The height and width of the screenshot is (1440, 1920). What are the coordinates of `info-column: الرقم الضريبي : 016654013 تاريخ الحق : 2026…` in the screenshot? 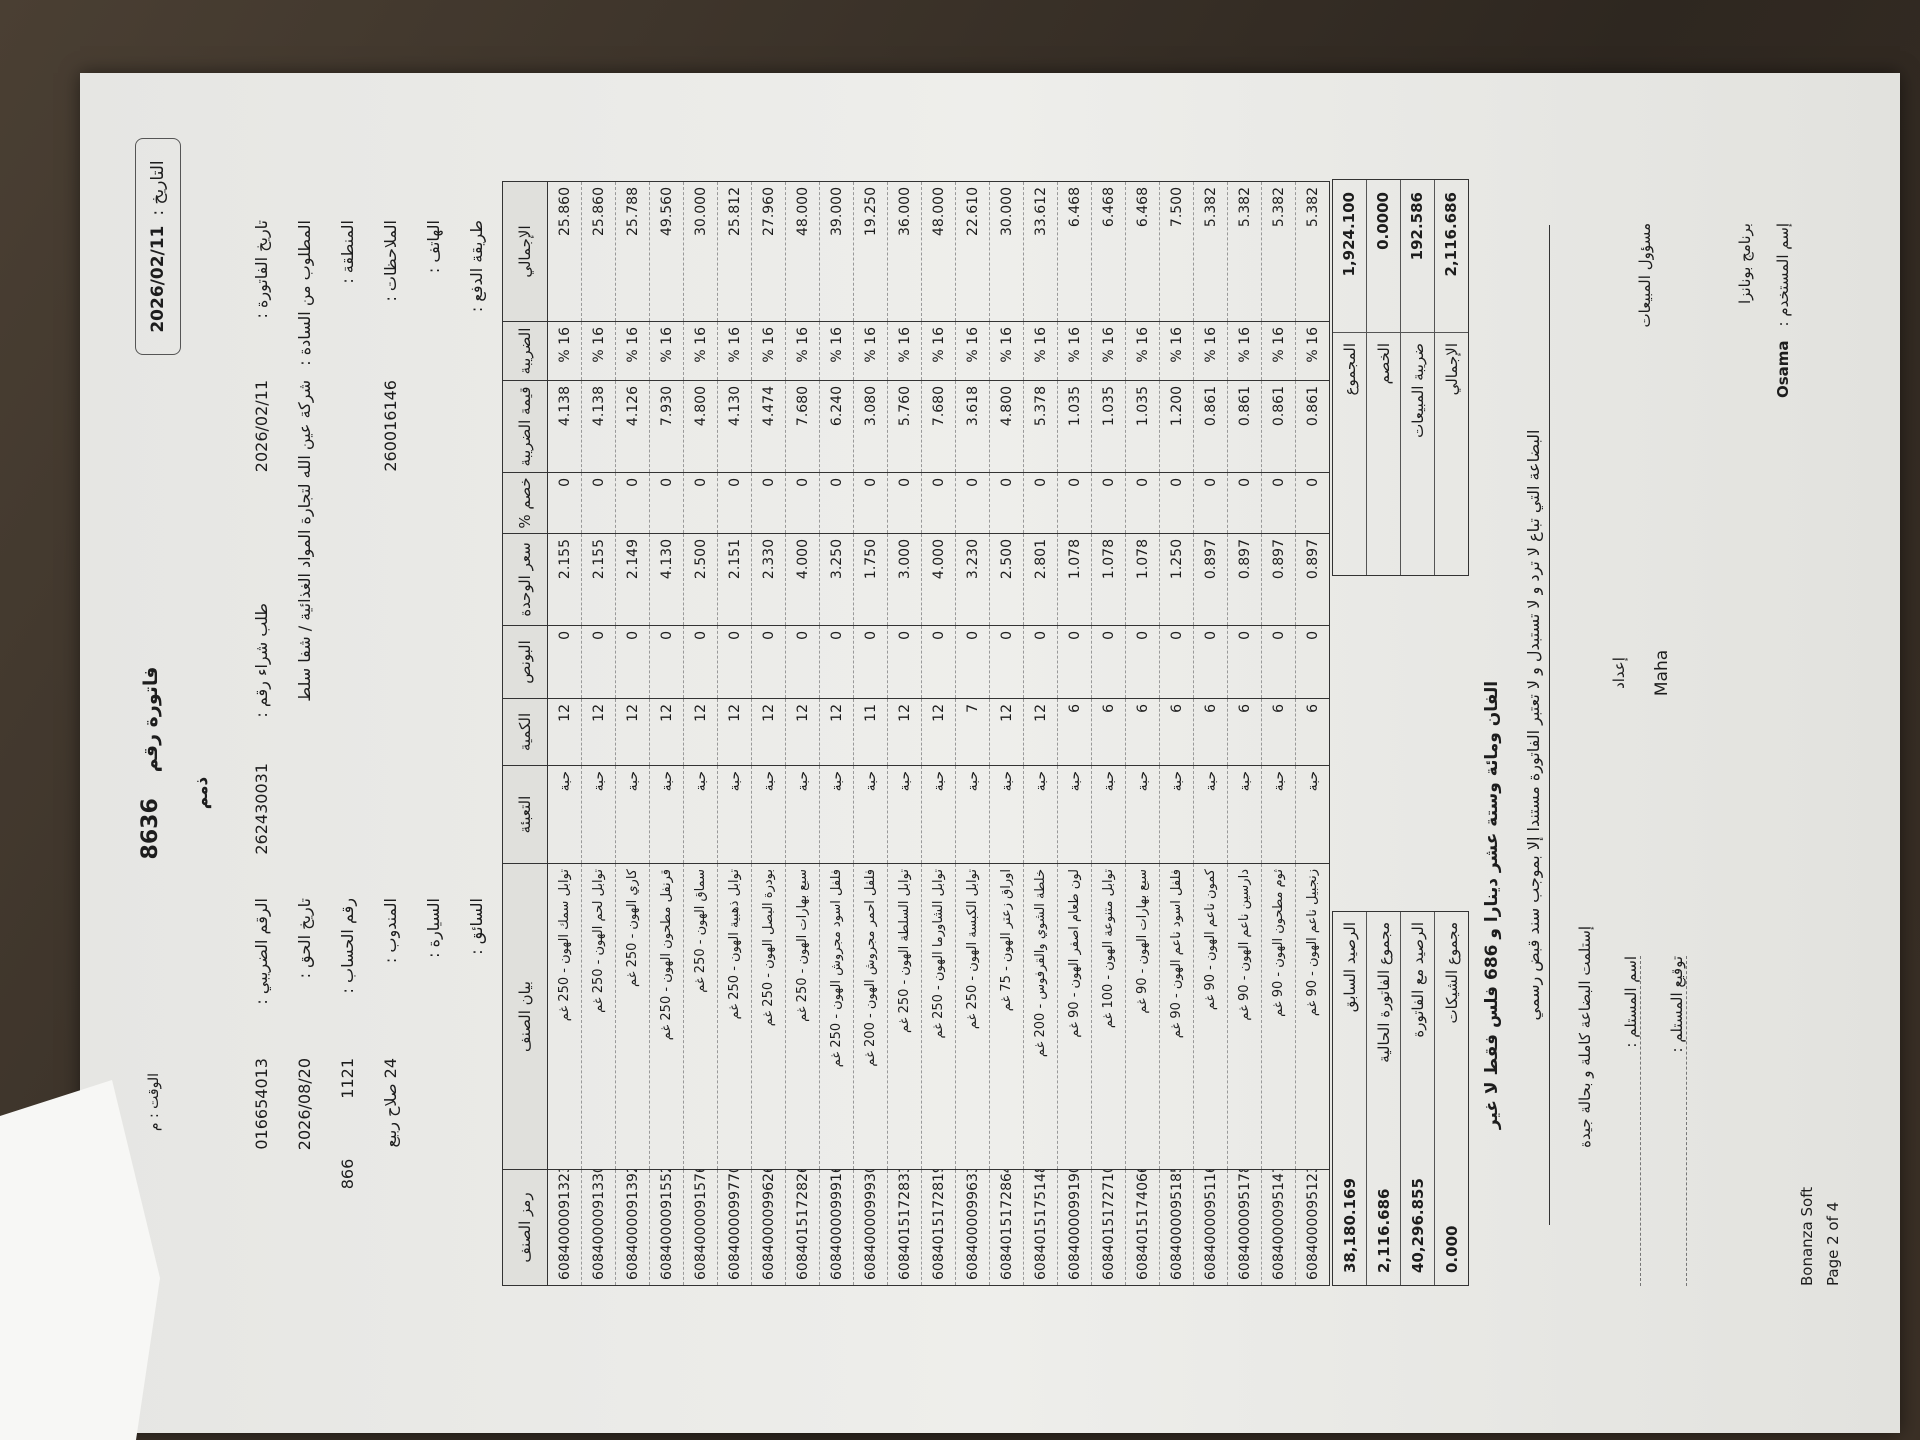 It's located at (369, 1108).